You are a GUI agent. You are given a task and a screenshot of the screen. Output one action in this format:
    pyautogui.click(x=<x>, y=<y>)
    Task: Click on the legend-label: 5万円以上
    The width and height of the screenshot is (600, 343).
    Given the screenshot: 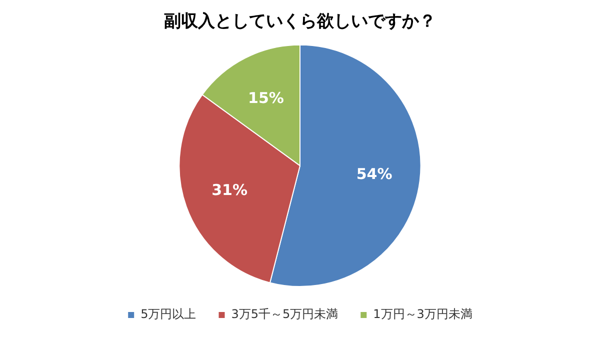 What is the action you would take?
    pyautogui.click(x=168, y=314)
    